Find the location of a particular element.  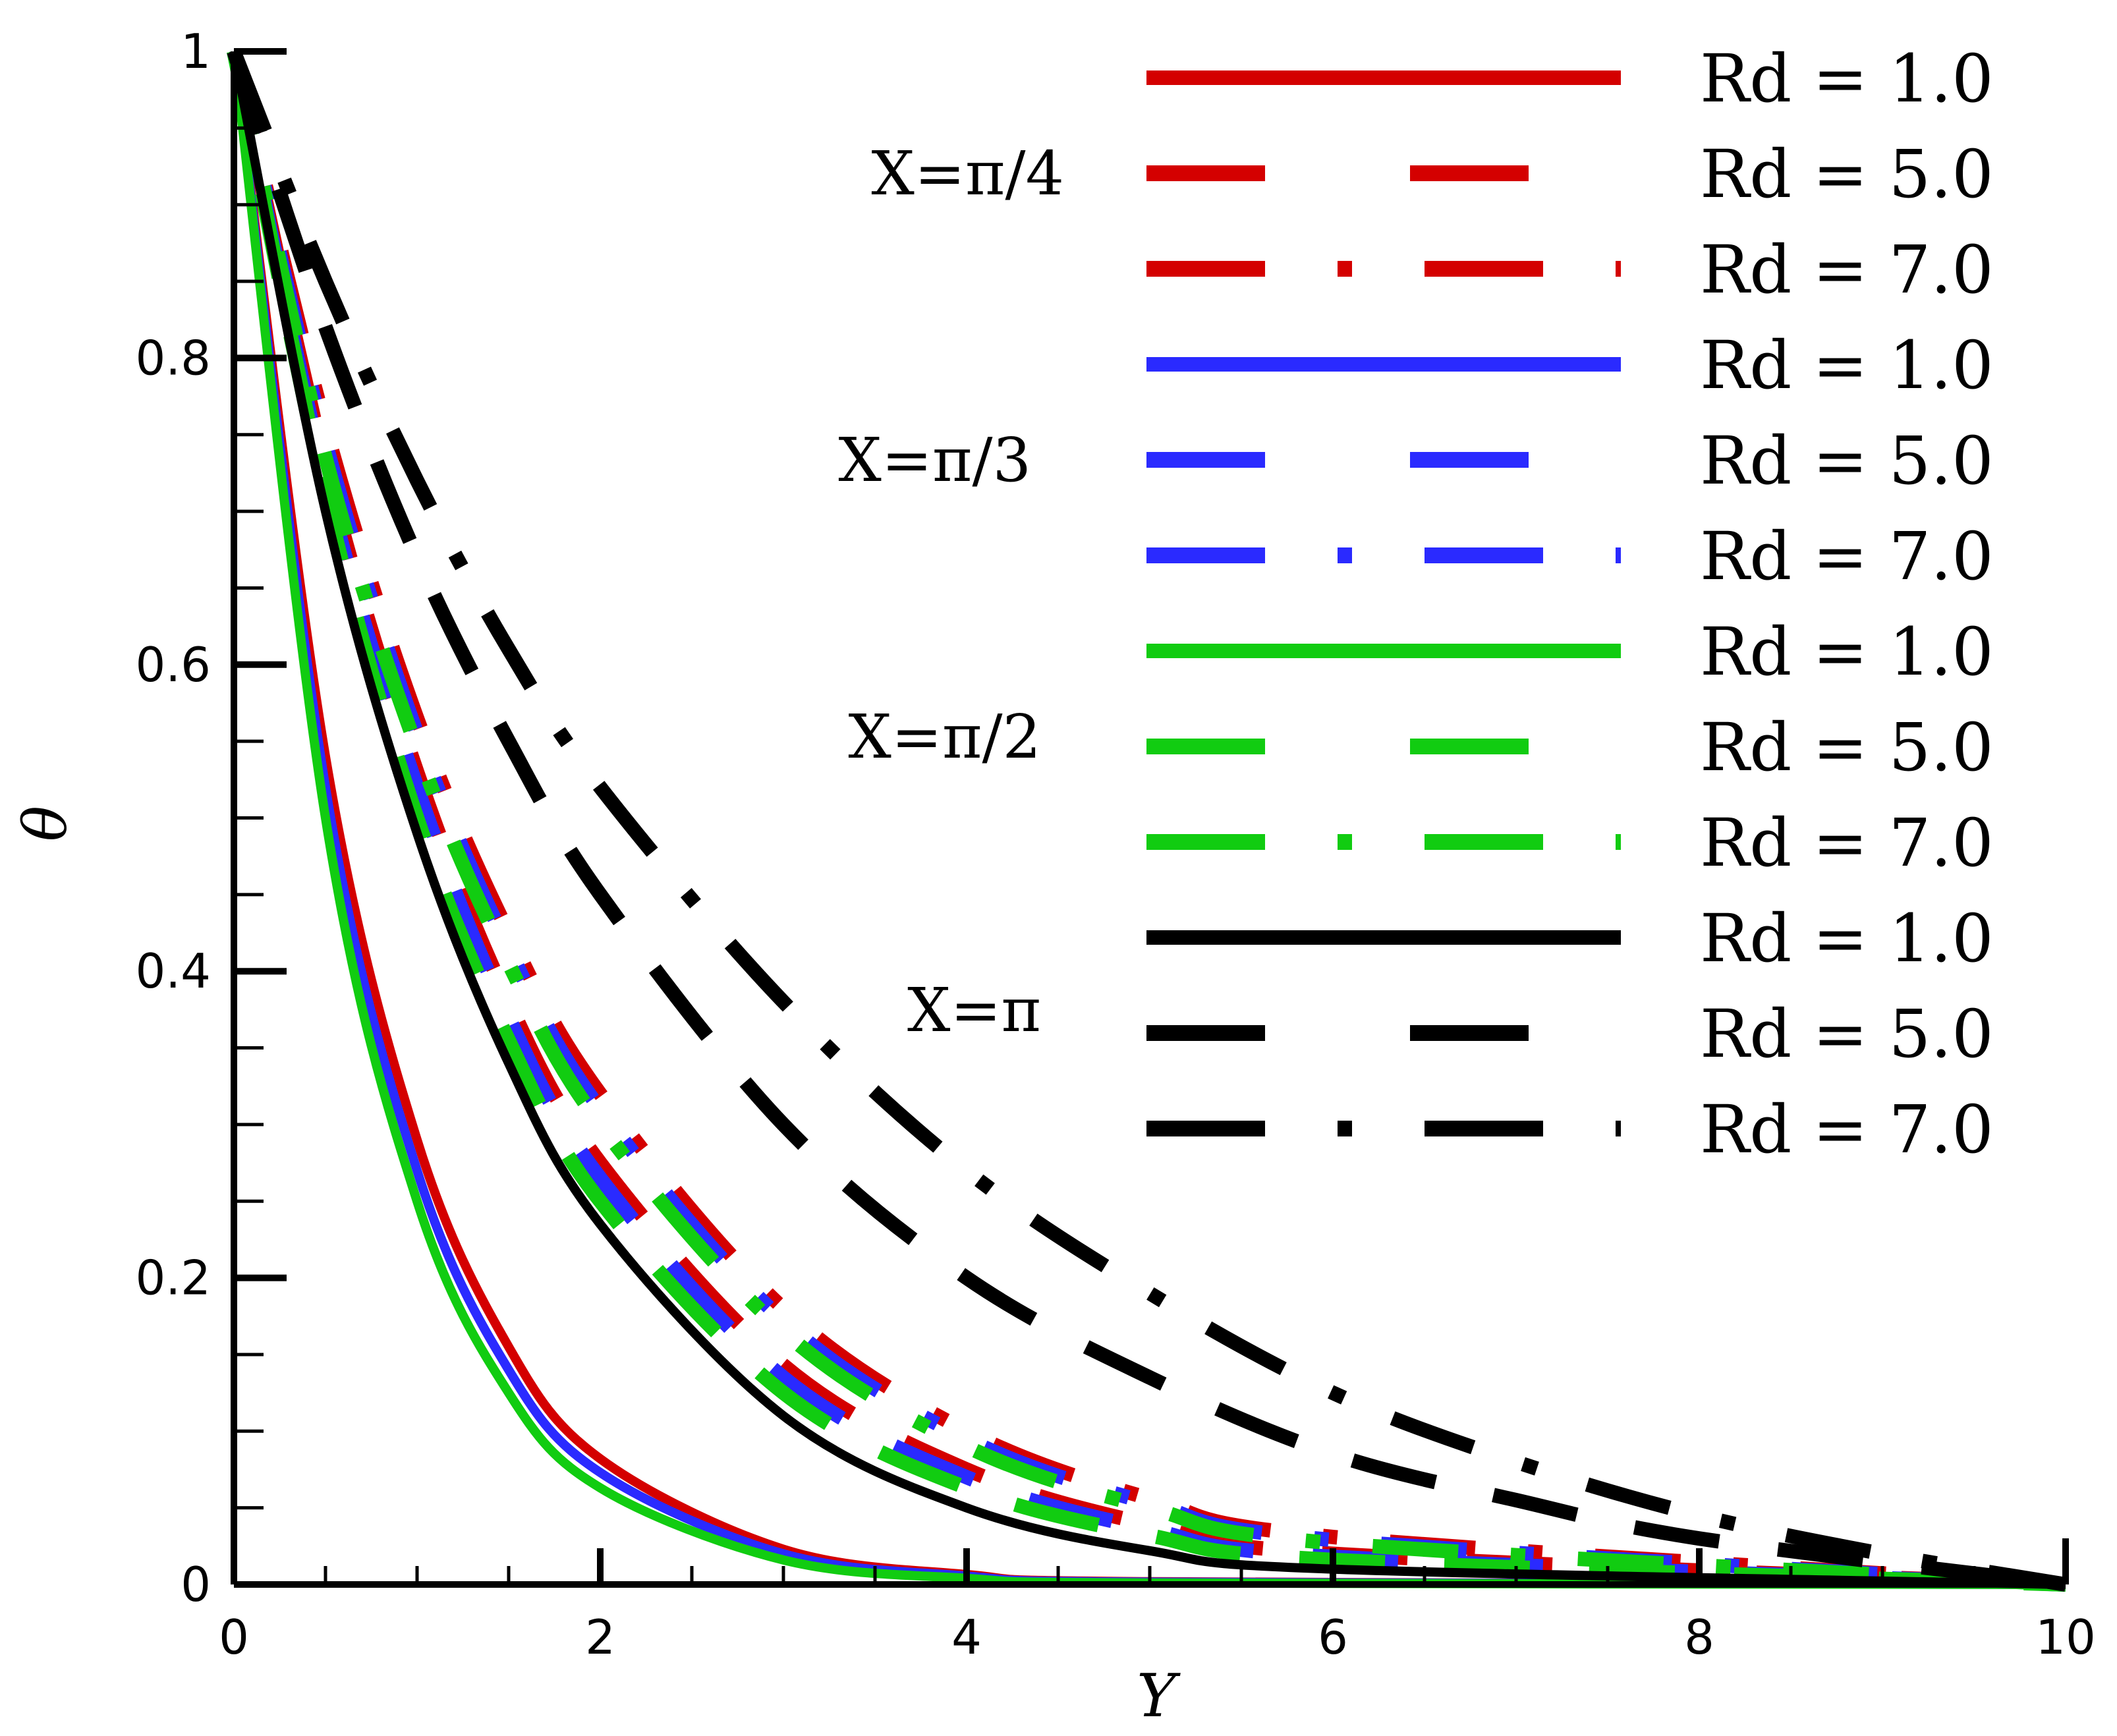

legend-label-3: Rd = 7.0 is located at coordinates (1847, 269).